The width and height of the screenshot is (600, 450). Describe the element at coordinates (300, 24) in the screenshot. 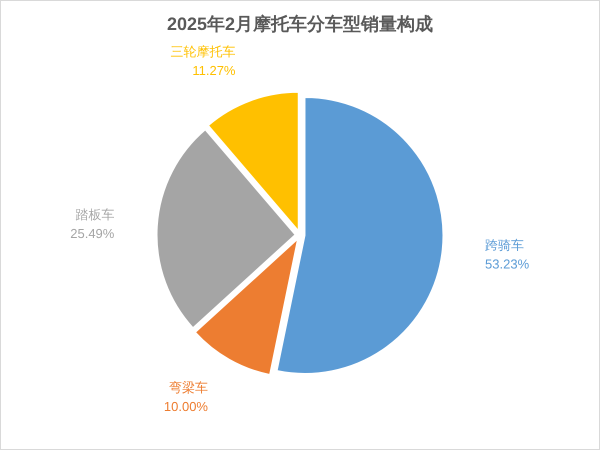

I see `title: 2025年2月摩托车分车型销量构成` at that location.